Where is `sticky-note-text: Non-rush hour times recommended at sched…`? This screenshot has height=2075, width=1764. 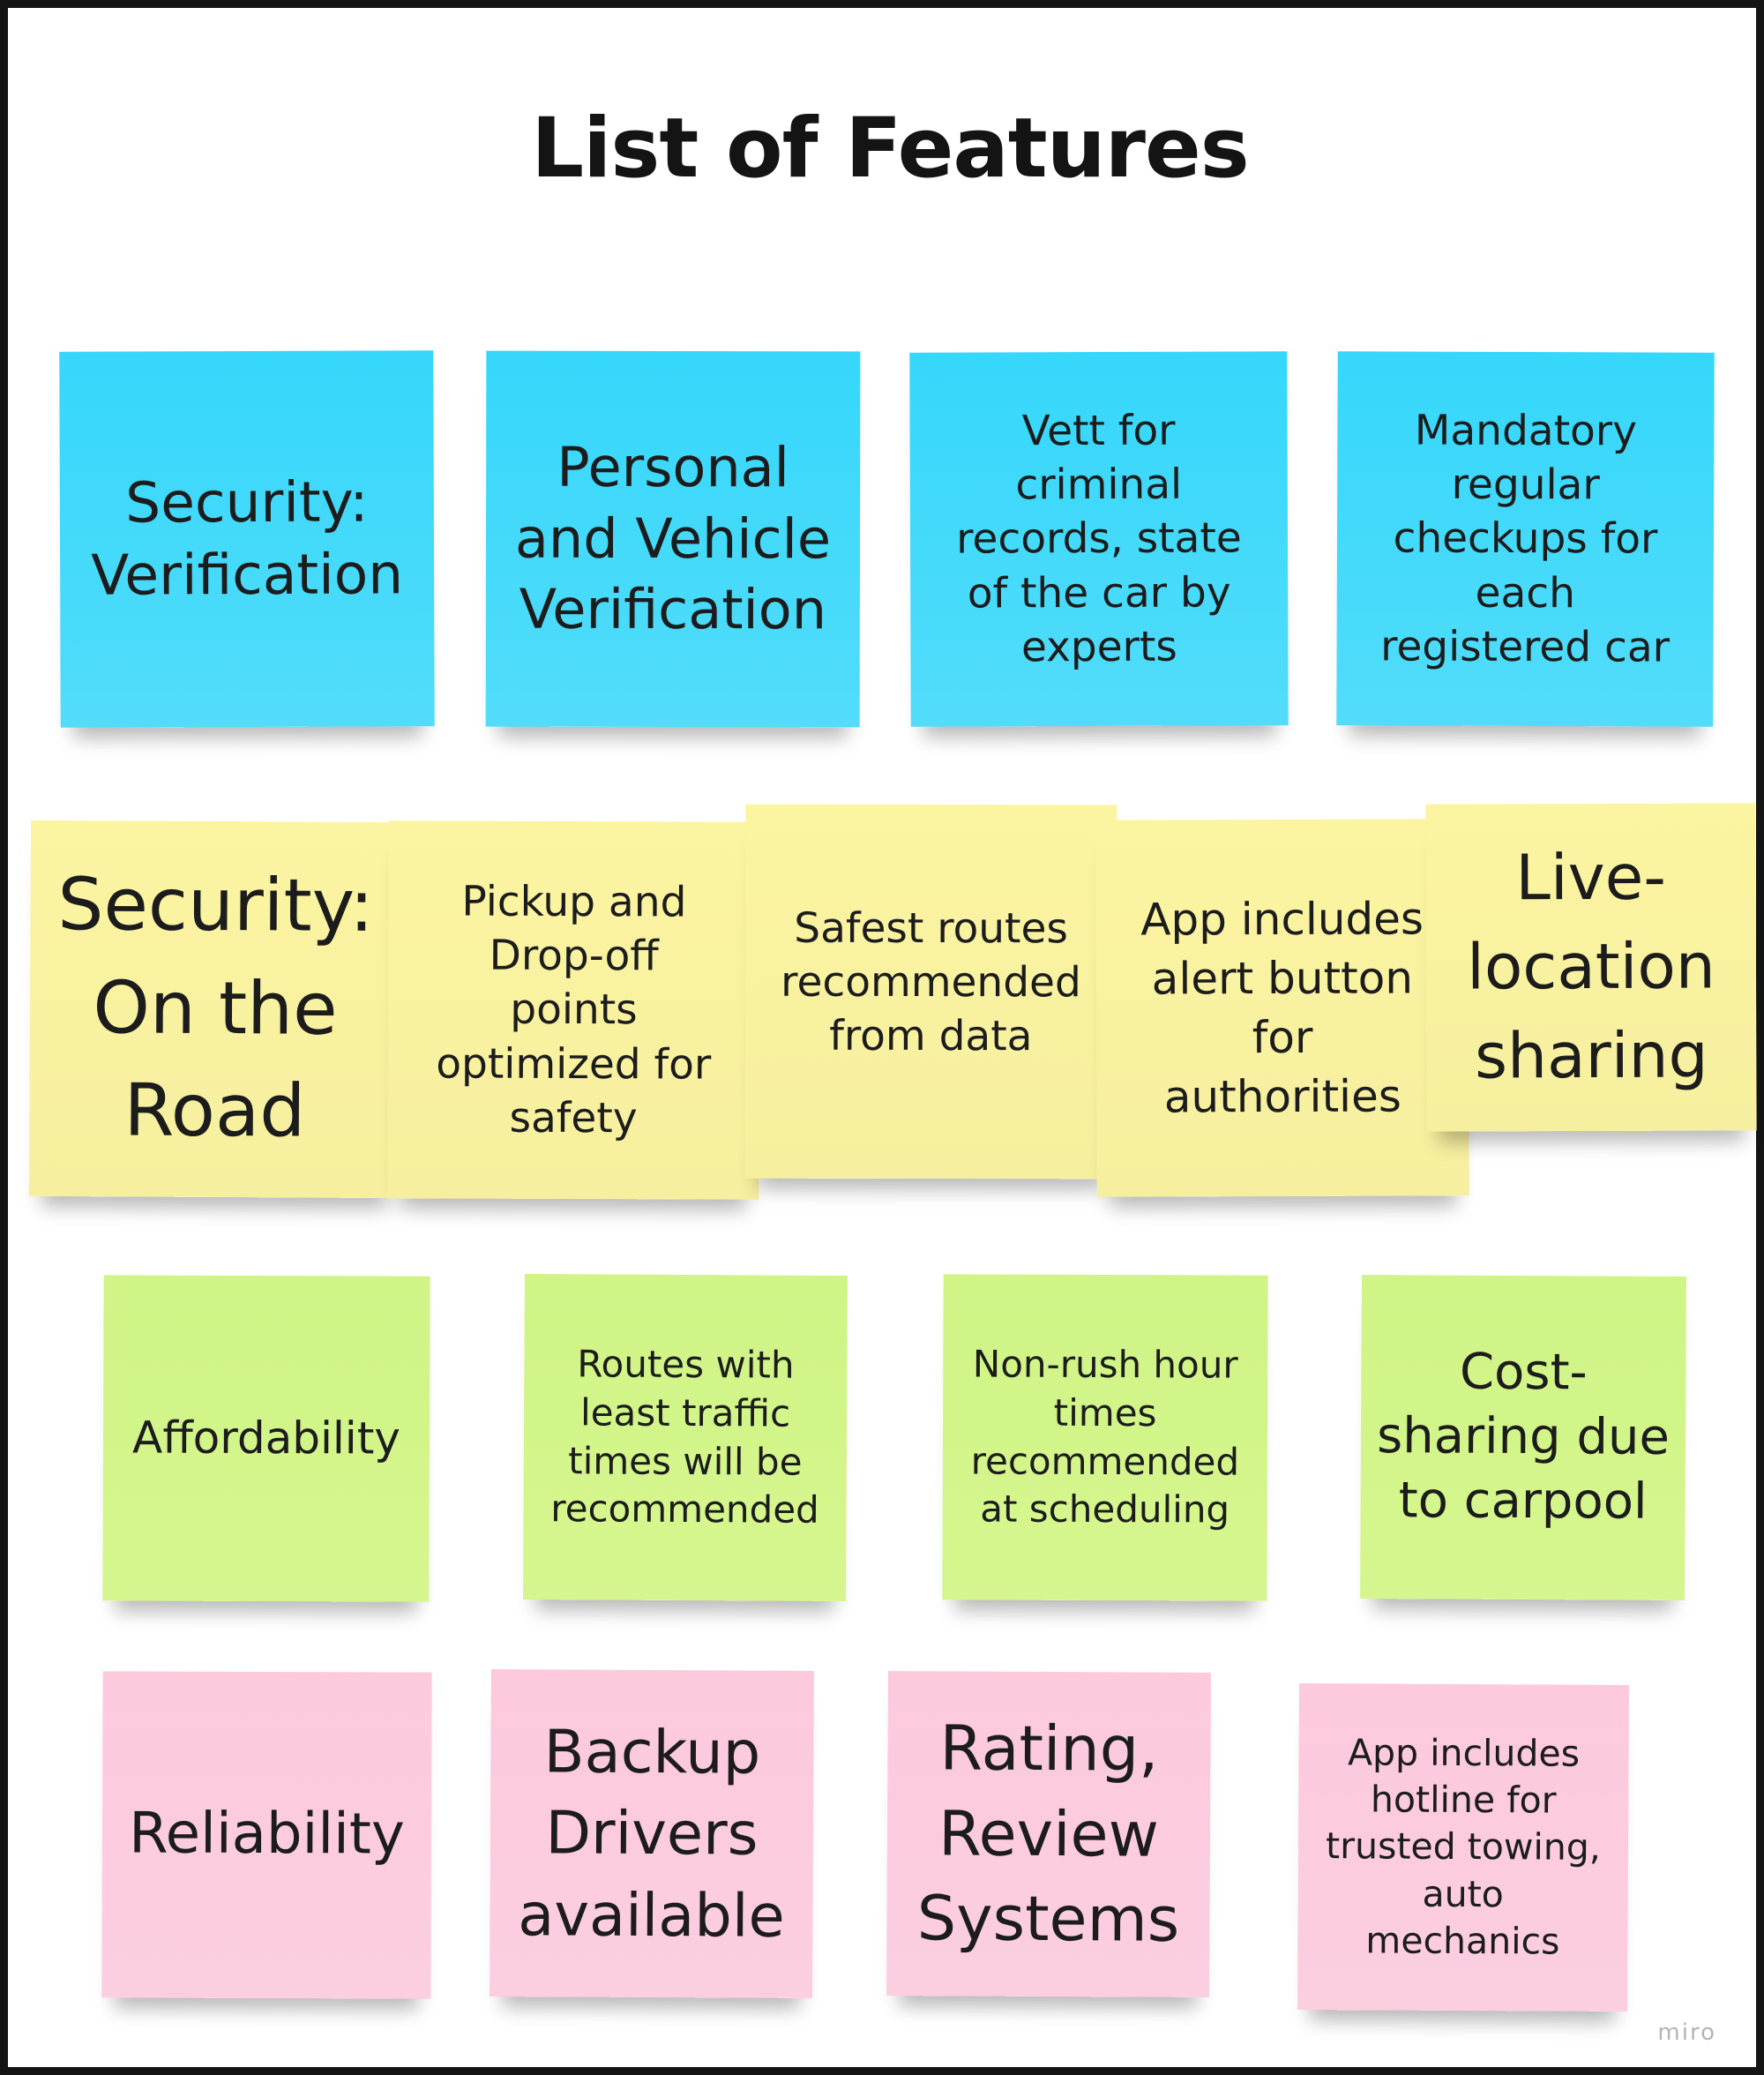
sticky-note-text: Non-rush hour times recommended at sched… is located at coordinates (1105, 1437).